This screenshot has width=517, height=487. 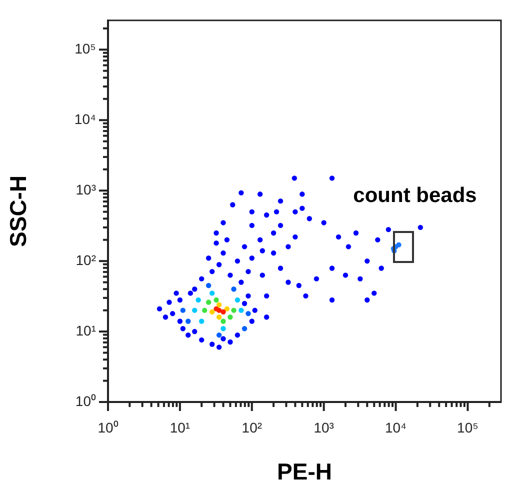 What do you see at coordinates (467, 427) in the screenshot?
I see `x-tick-label: 10⁵` at bounding box center [467, 427].